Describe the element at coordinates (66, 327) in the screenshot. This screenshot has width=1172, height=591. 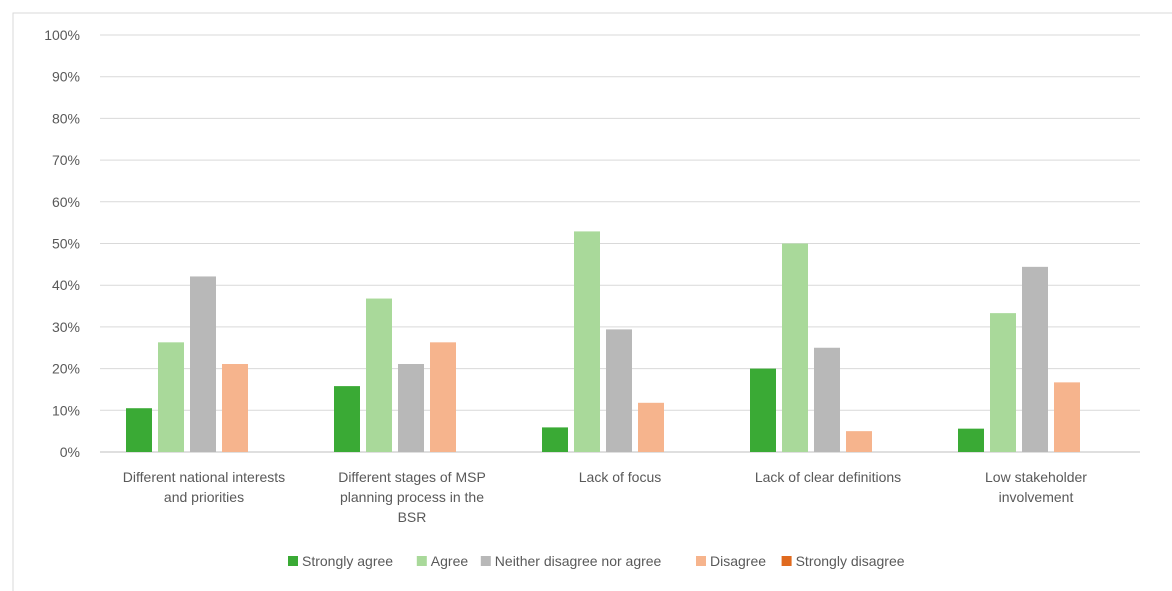
I see `y-tick-label: 30%` at that location.